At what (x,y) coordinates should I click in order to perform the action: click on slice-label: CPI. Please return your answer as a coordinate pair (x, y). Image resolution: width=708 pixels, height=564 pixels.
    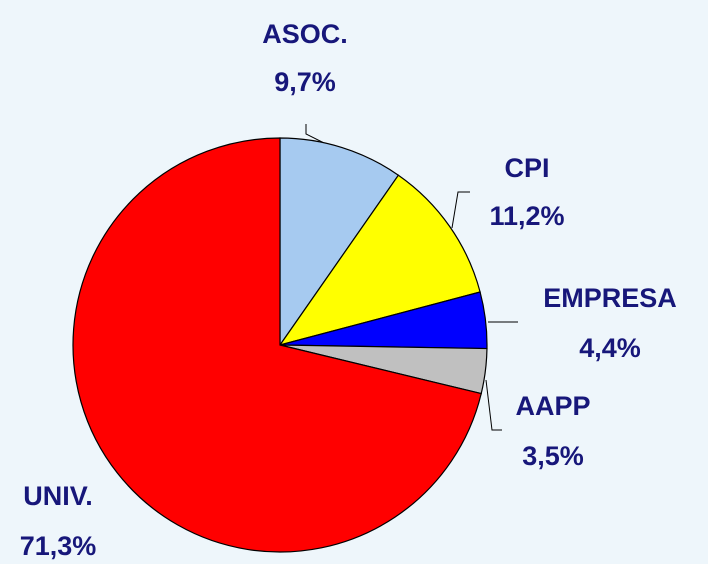
    Looking at the image, I should click on (526, 168).